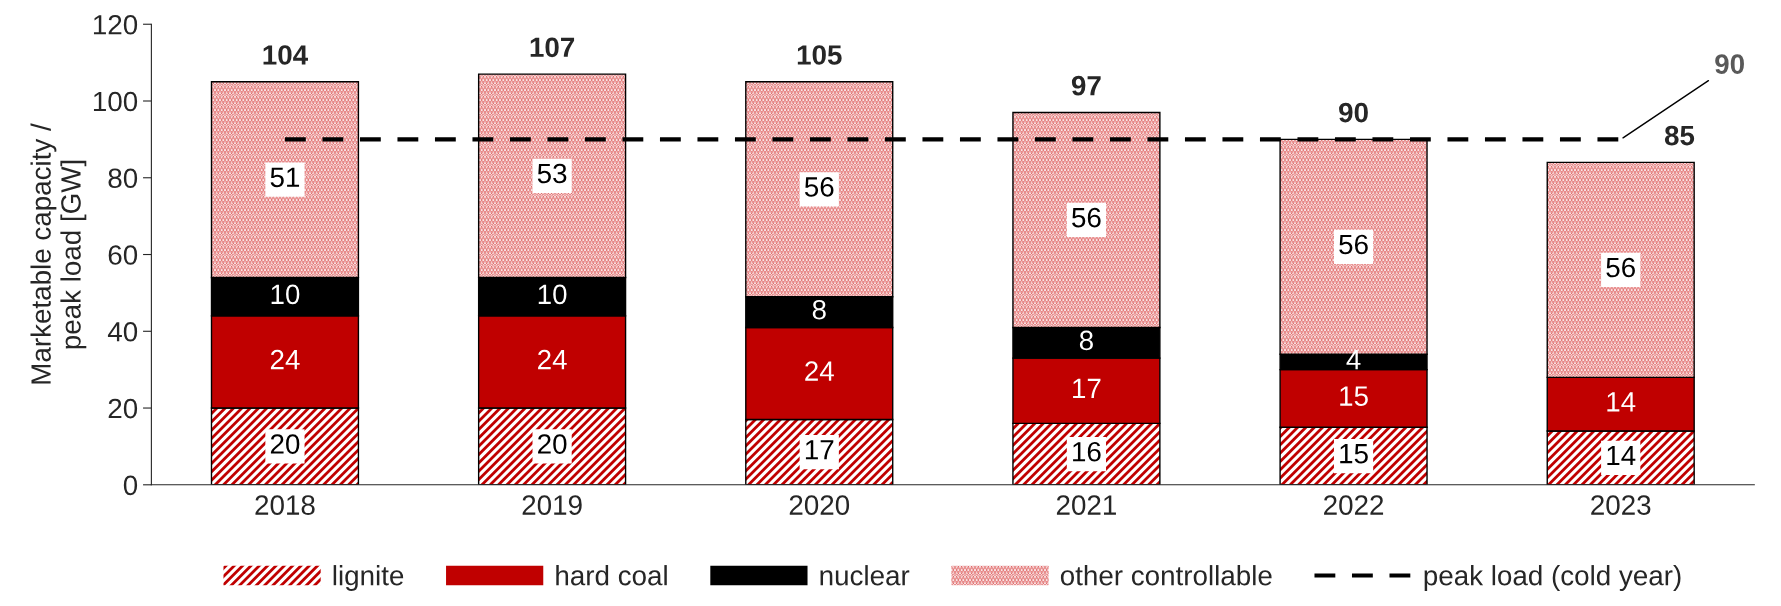  Describe the element at coordinates (819, 55) in the screenshot. I see `total-label: 105` at that location.